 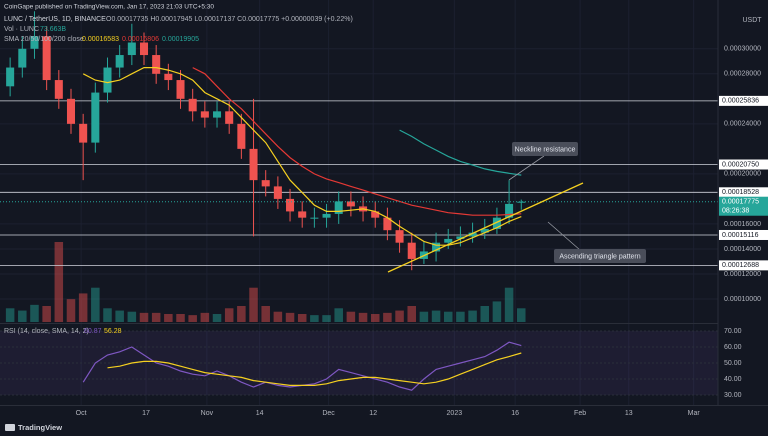 I want to click on x-tick-label: Nov, so click(x=207, y=413).